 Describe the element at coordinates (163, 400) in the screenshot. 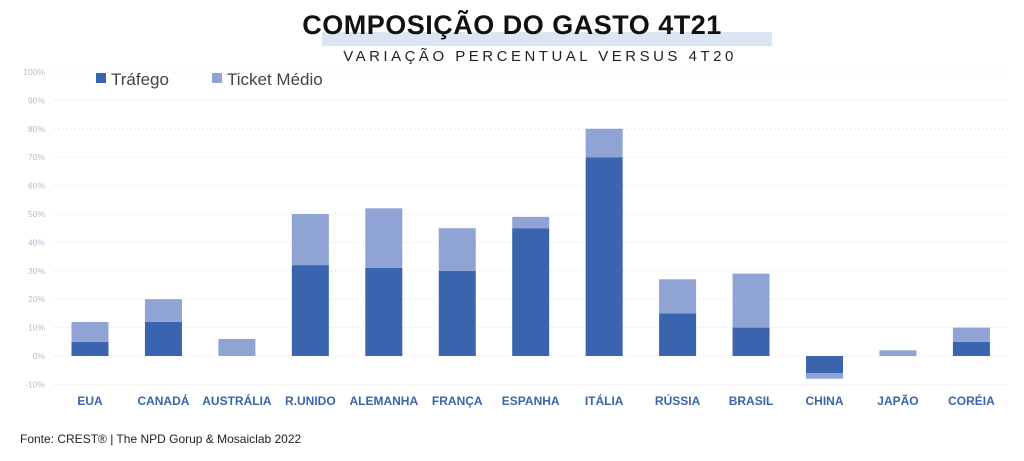

I see `x-tick-label: CANADÁ` at that location.